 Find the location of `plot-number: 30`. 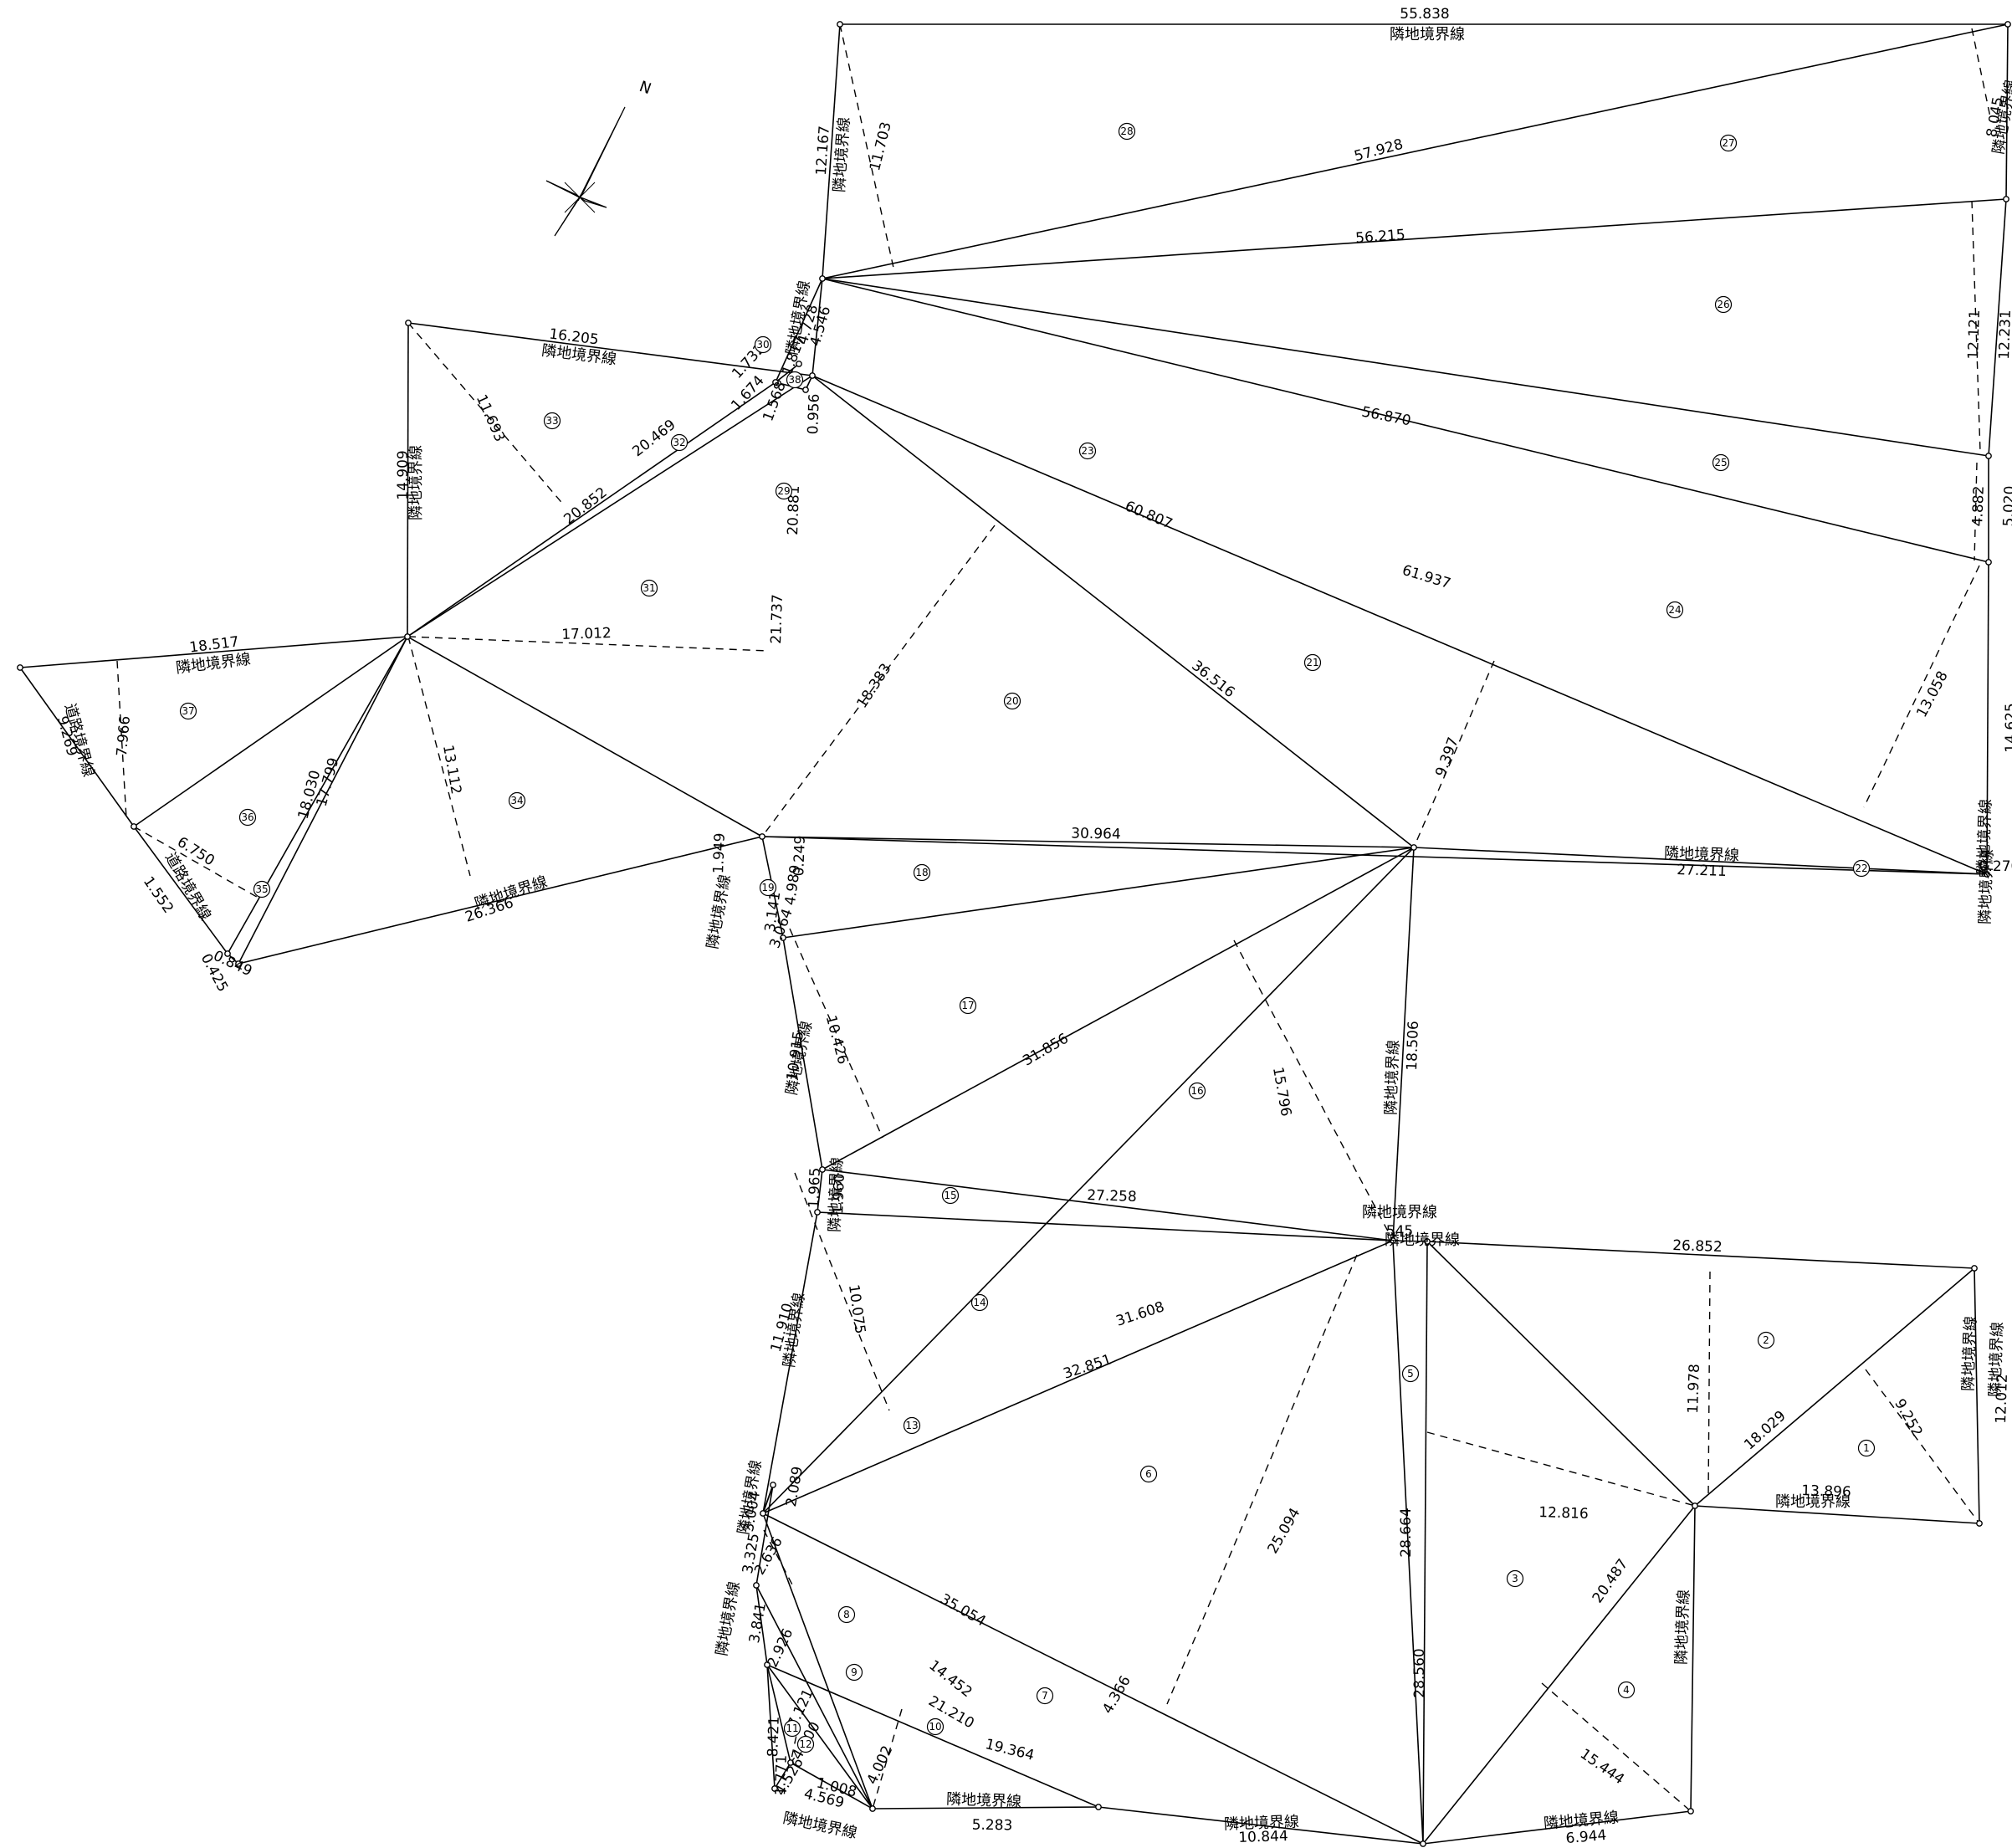

plot-number: 30 is located at coordinates (763, 344).